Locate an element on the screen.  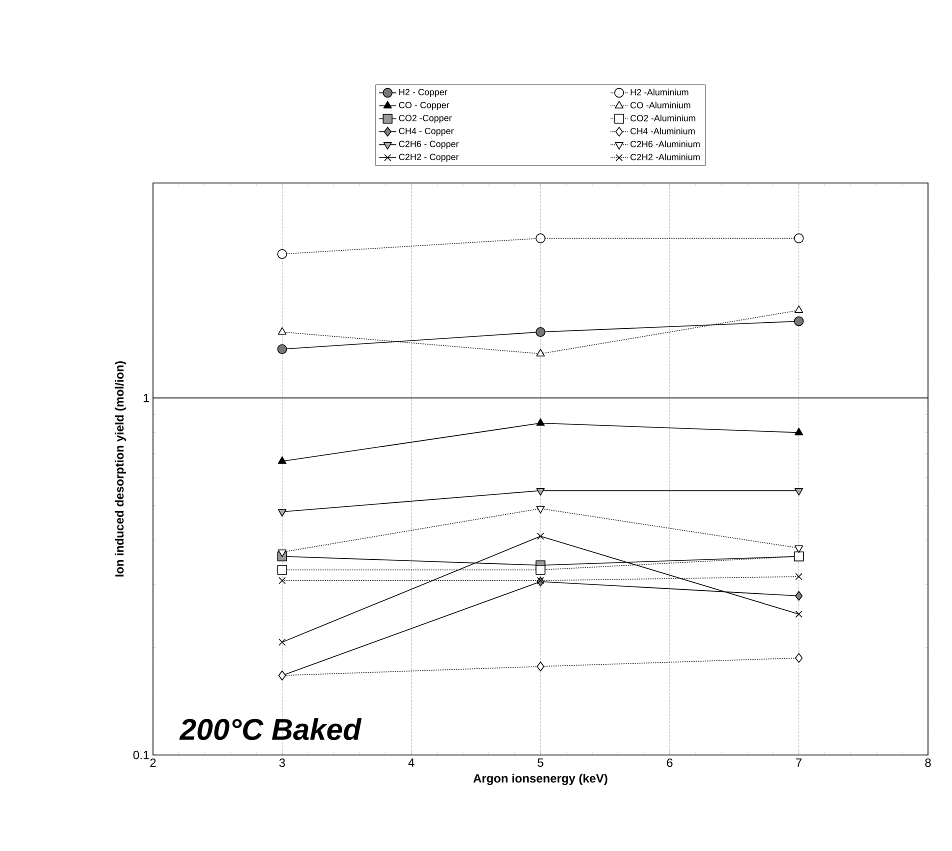
legend-label: H2 -Aluminium is located at coordinates (659, 92).